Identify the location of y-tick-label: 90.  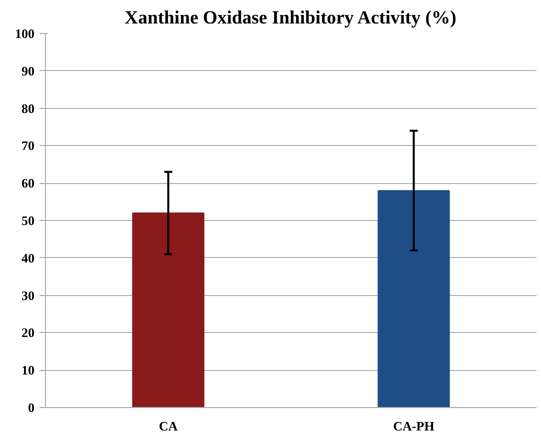
(28, 70).